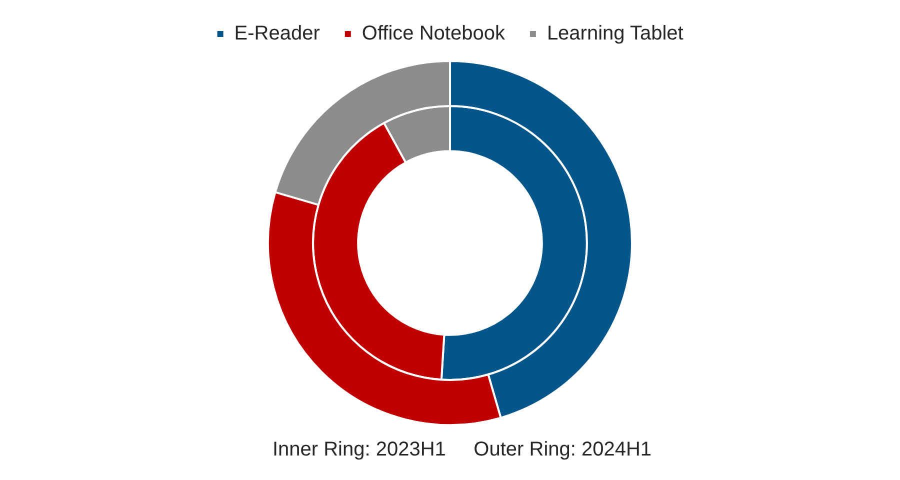 The width and height of the screenshot is (900, 480). I want to click on legend-label: E-Reader, so click(277, 33).